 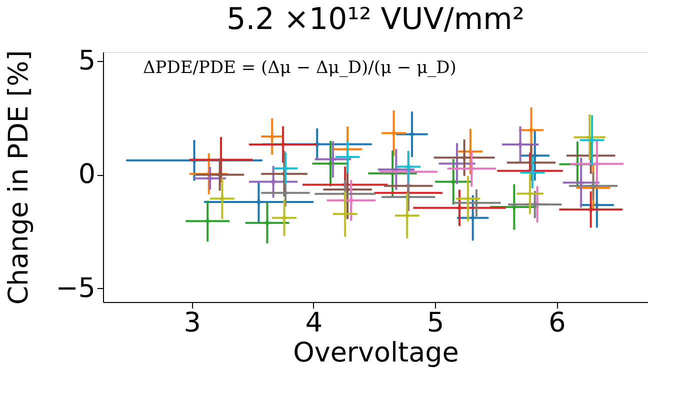 I want to click on y-tick-label: −5, so click(x=76, y=288).